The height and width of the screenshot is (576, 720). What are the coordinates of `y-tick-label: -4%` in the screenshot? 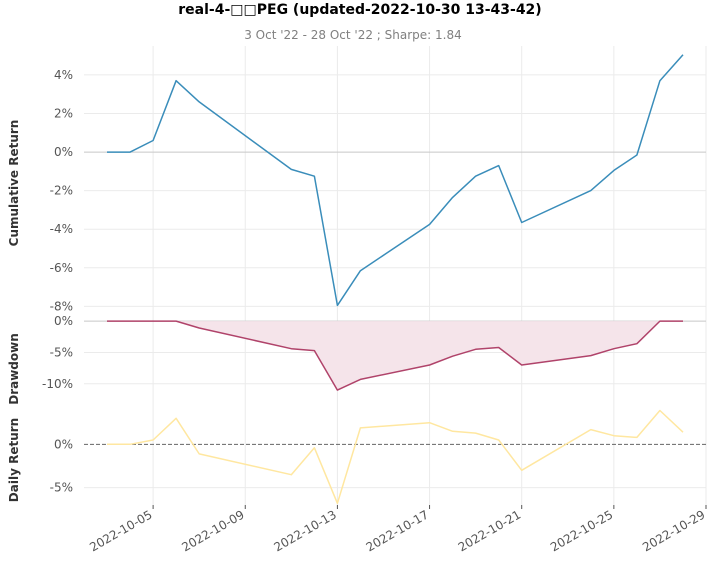 It's located at (61, 229).